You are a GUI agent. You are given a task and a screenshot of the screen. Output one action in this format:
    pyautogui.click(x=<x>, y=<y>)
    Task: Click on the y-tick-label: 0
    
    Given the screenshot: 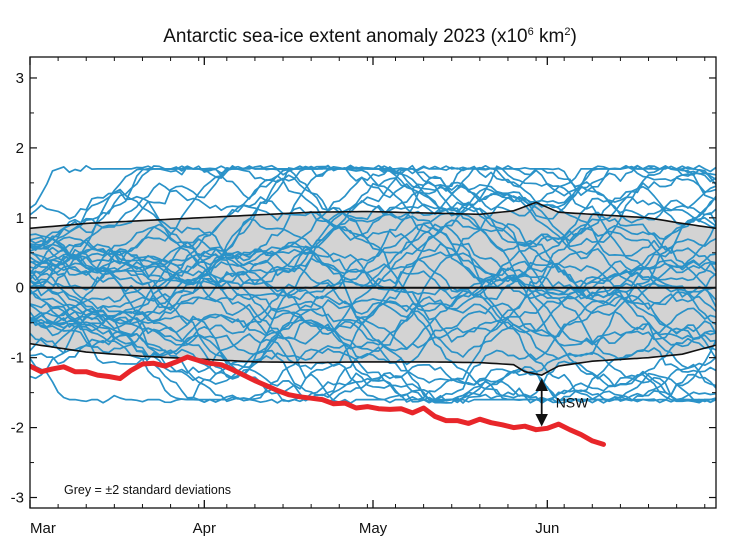 What is the action you would take?
    pyautogui.click(x=20, y=288)
    